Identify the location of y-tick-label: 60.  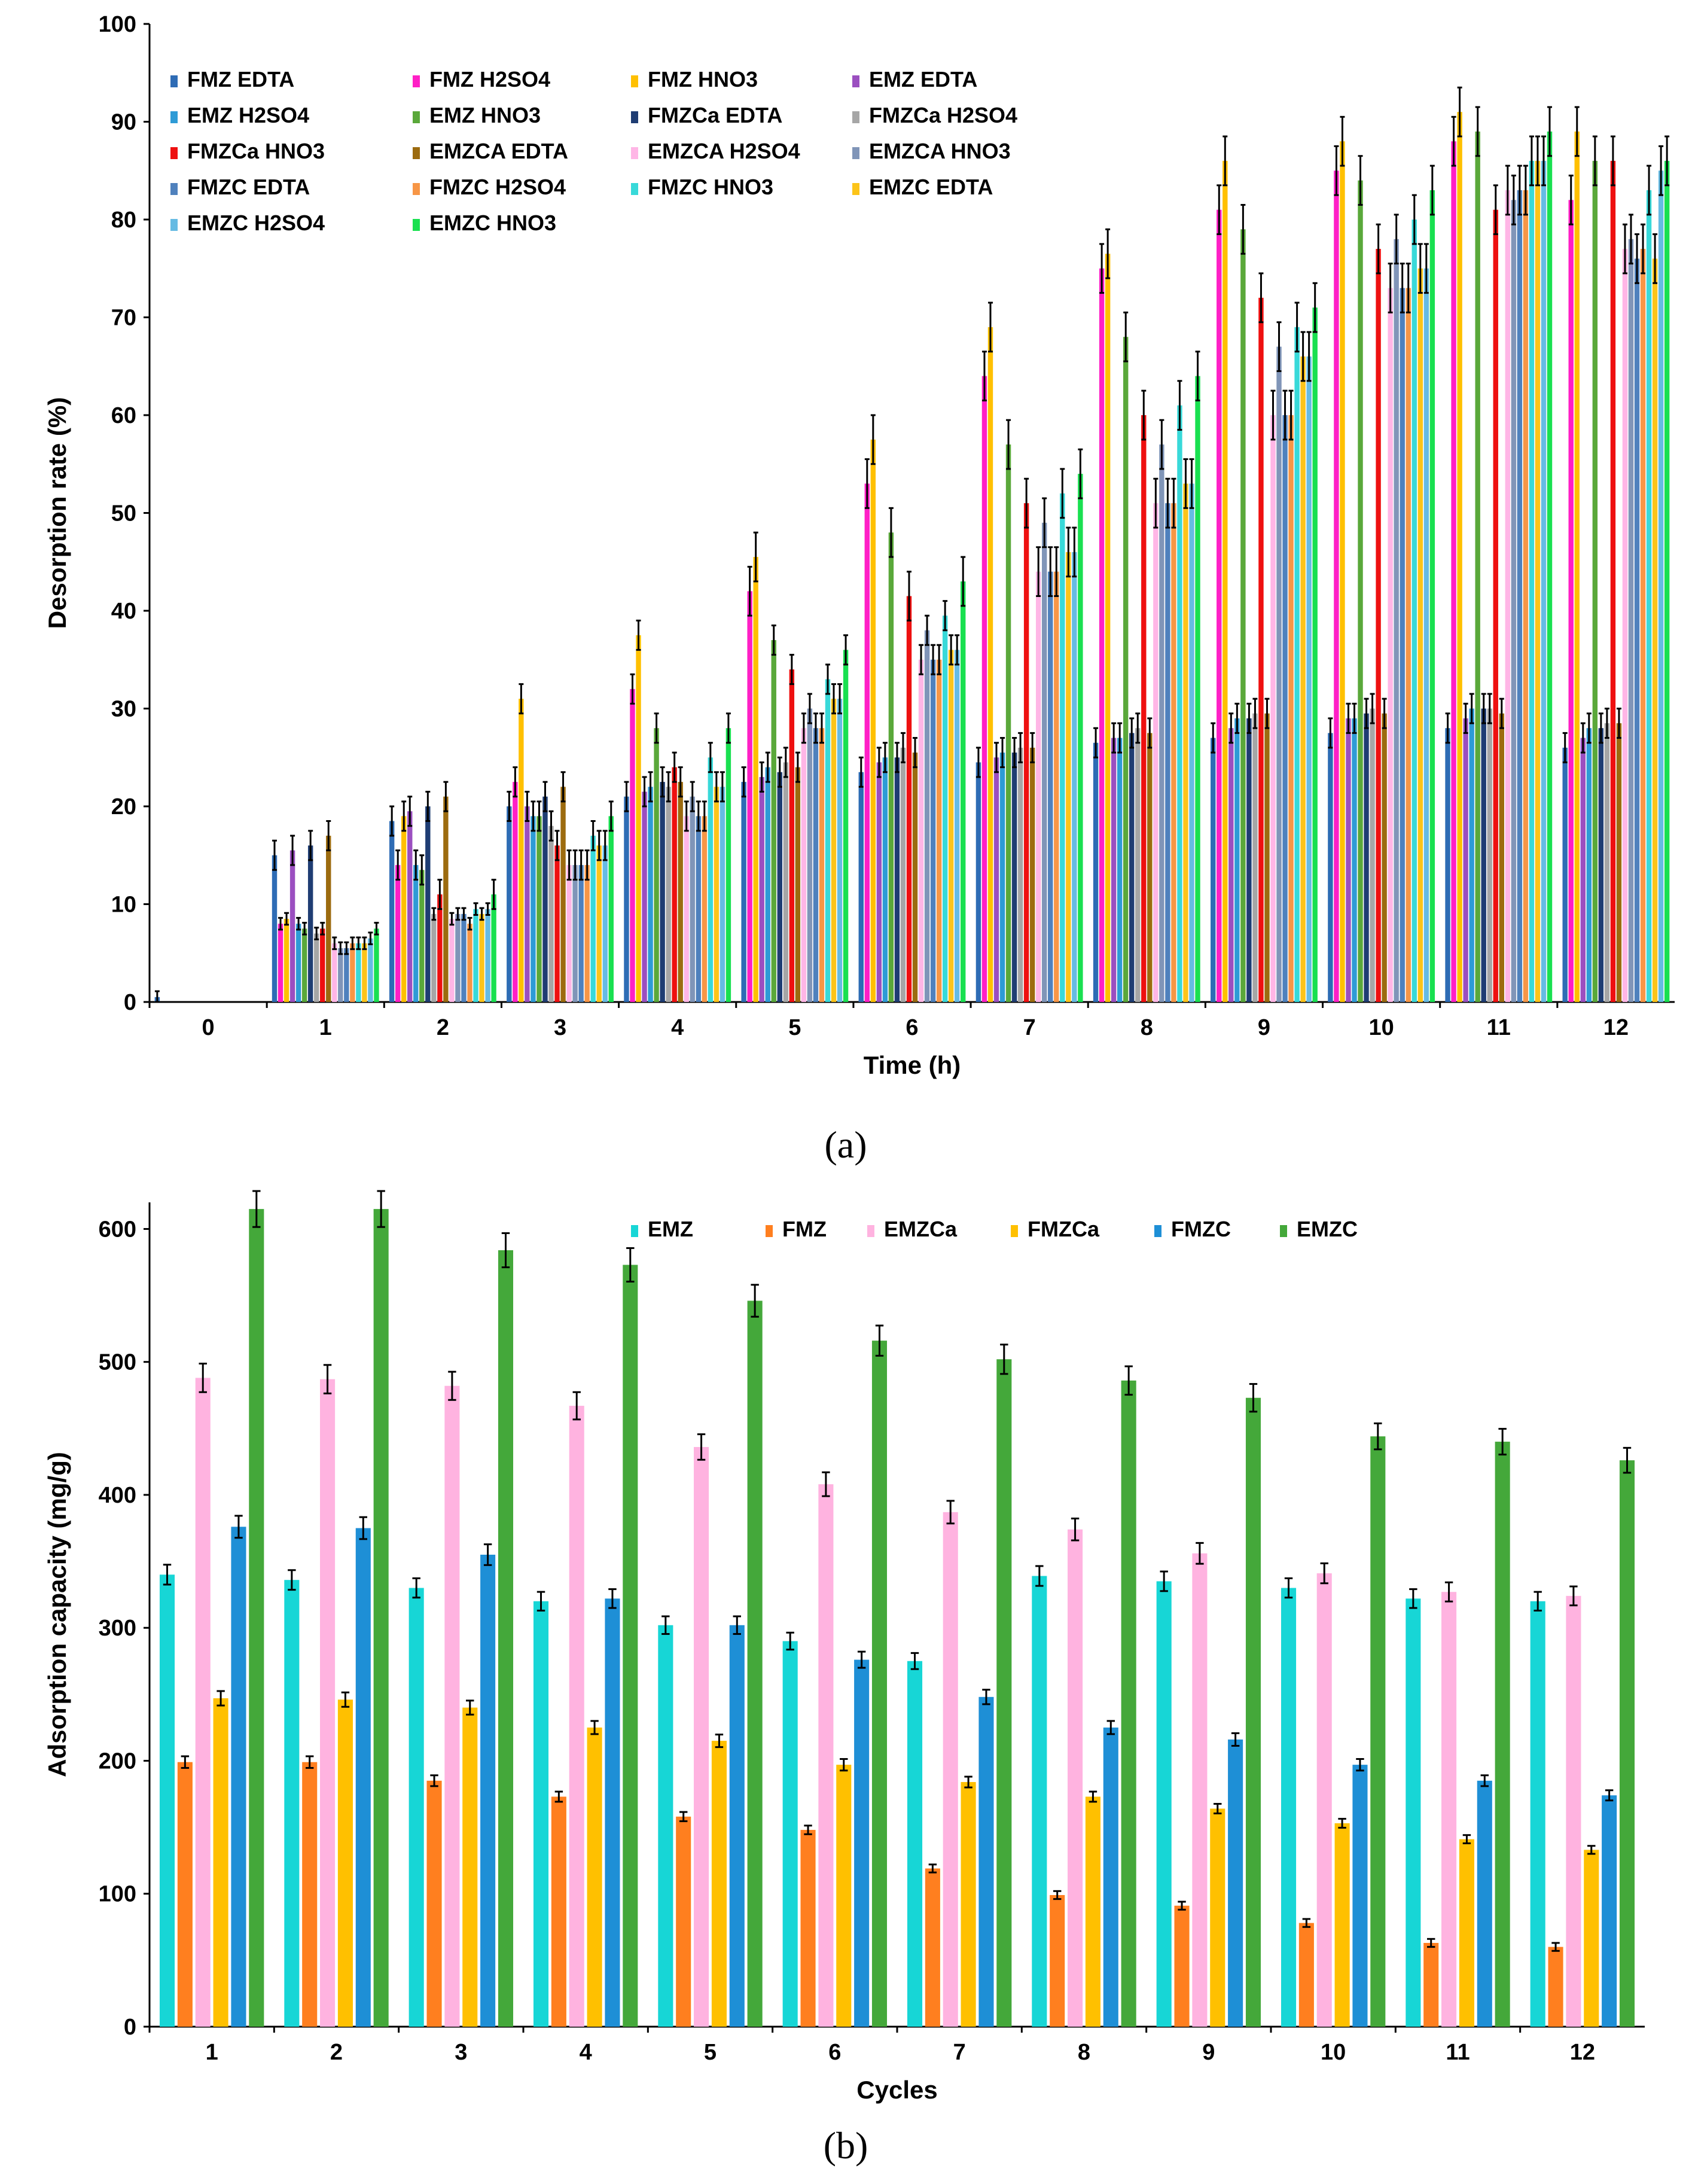
(123, 415).